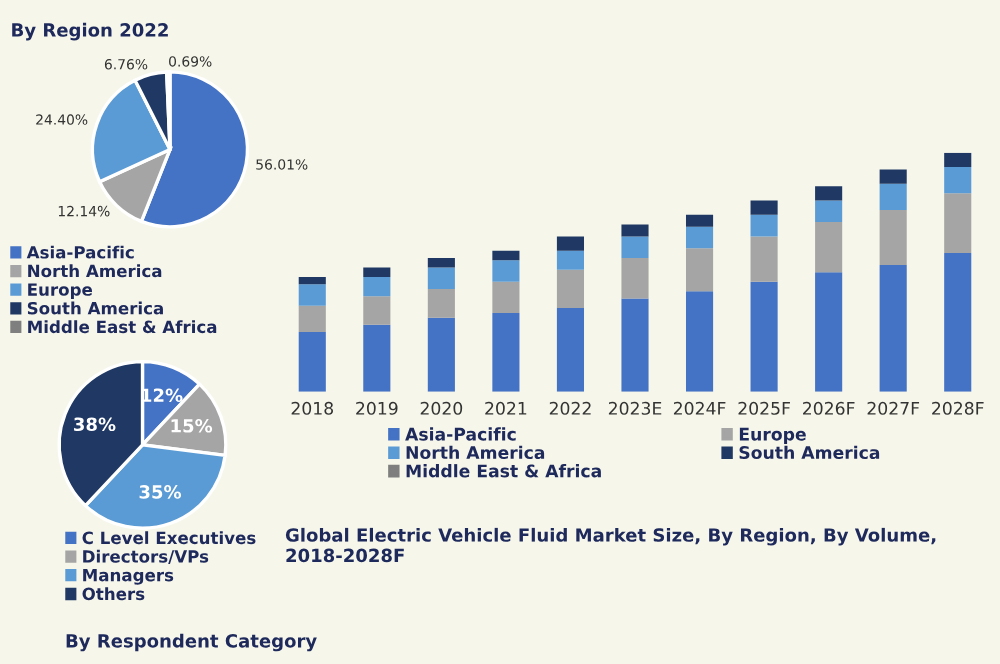  I want to click on legend-label: Others, so click(113, 594).